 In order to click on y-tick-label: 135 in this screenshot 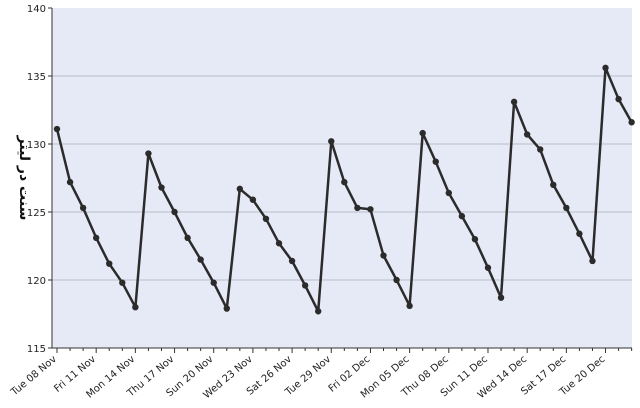, I will do `click(36, 77)`.